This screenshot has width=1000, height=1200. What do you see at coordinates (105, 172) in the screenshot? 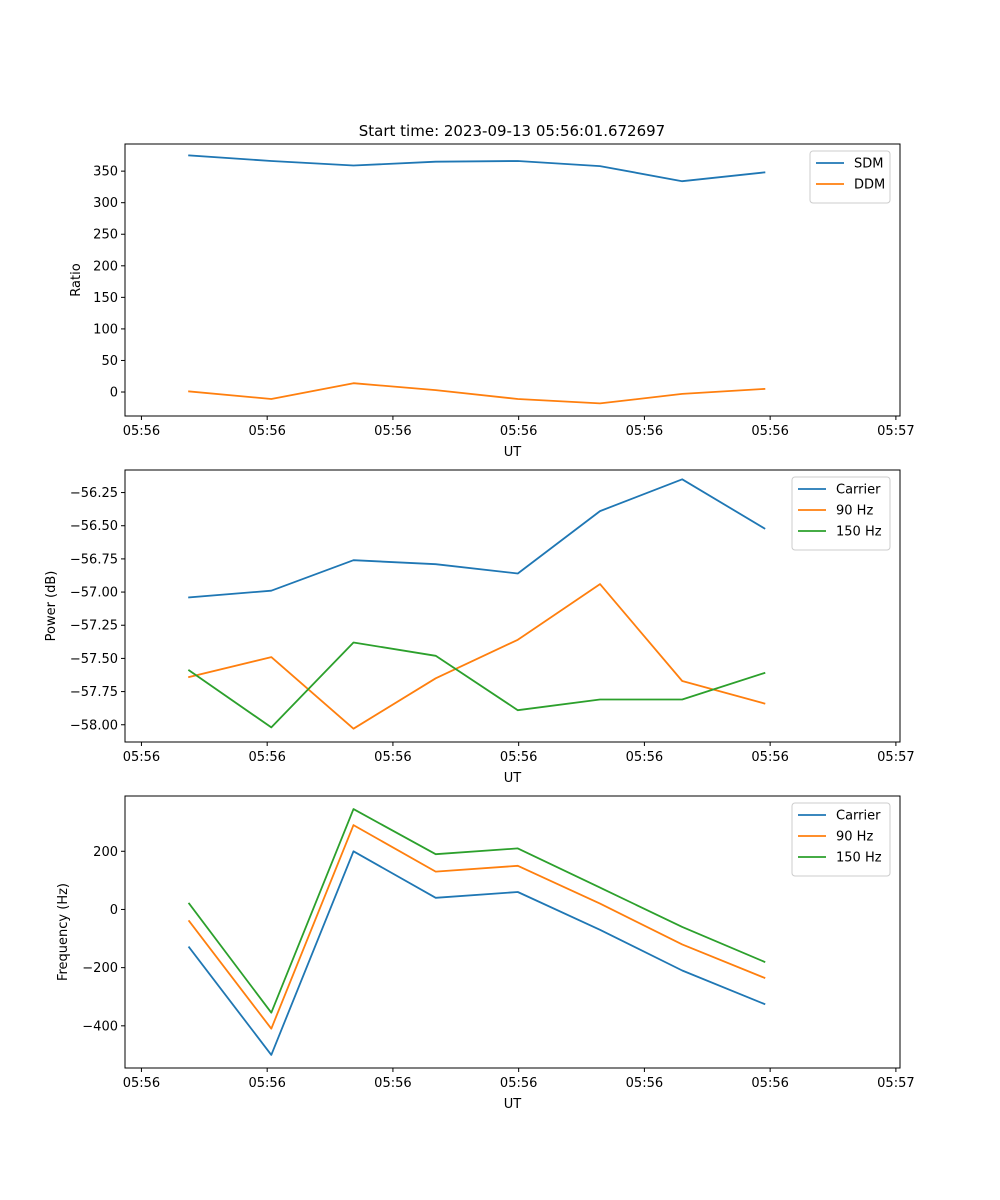
I see `y-tick-label: 350` at bounding box center [105, 172].